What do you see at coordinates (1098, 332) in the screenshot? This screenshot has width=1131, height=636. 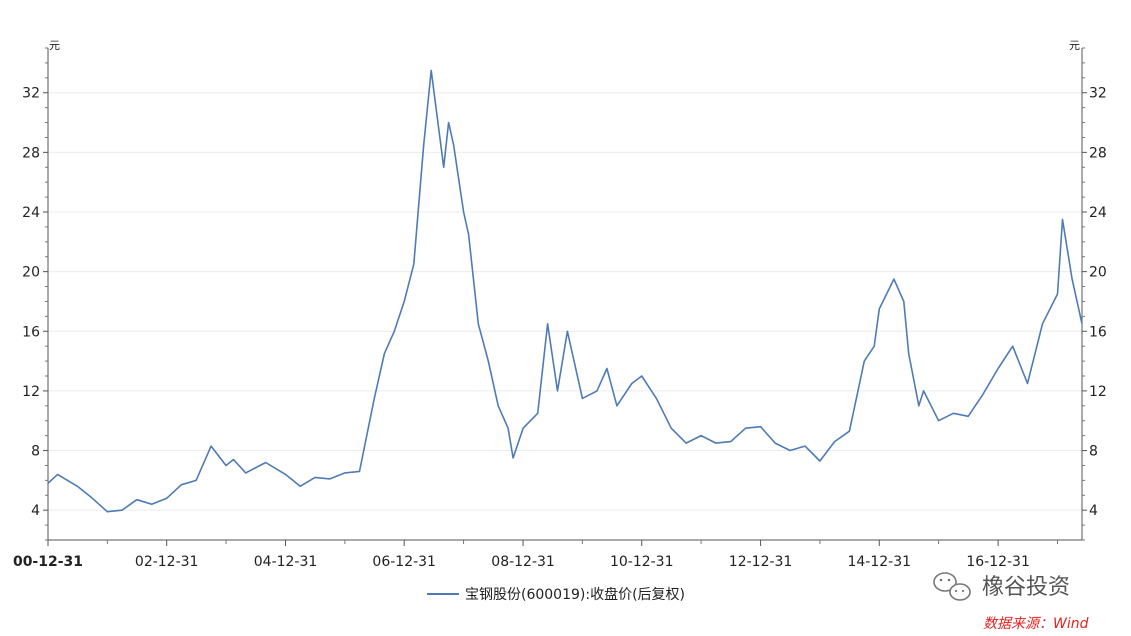 I see `right-y-tick-label: 16` at bounding box center [1098, 332].